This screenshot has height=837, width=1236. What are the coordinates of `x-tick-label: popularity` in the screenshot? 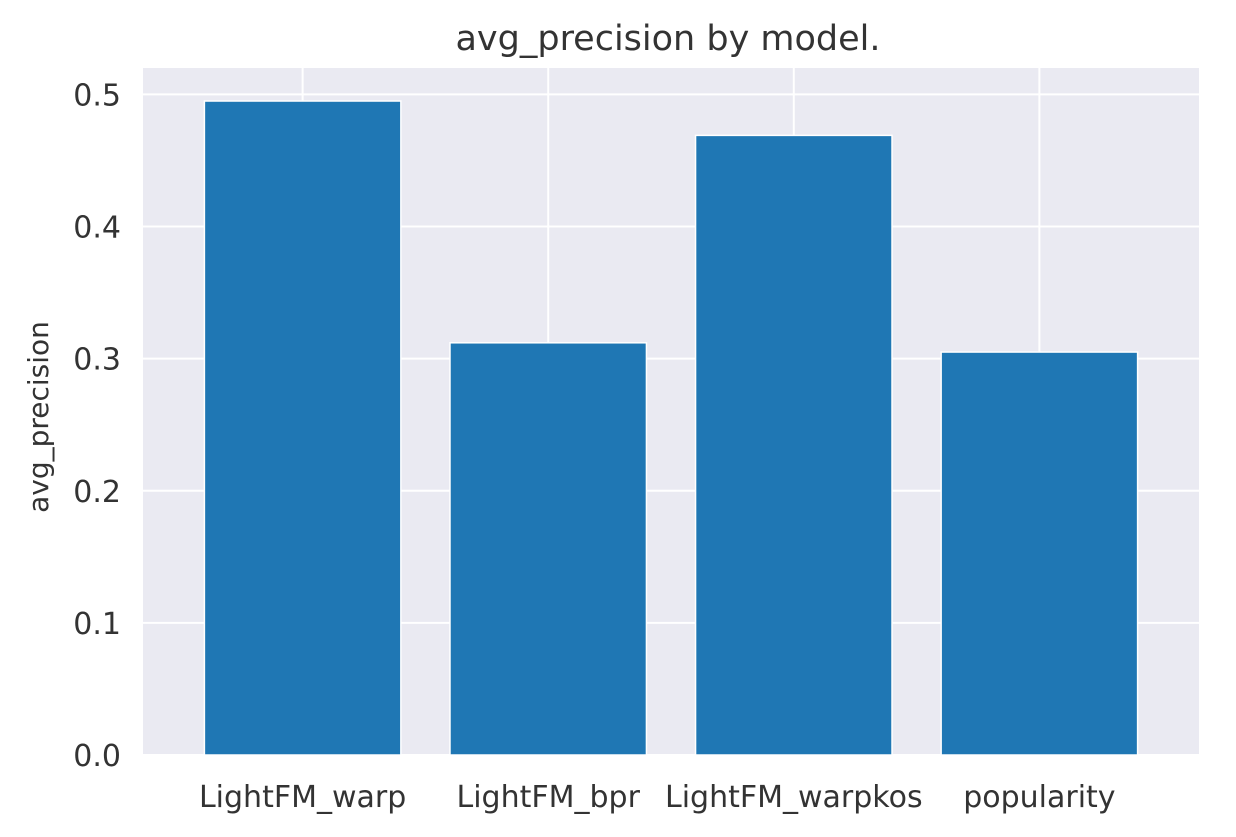 It's located at (1039, 797).